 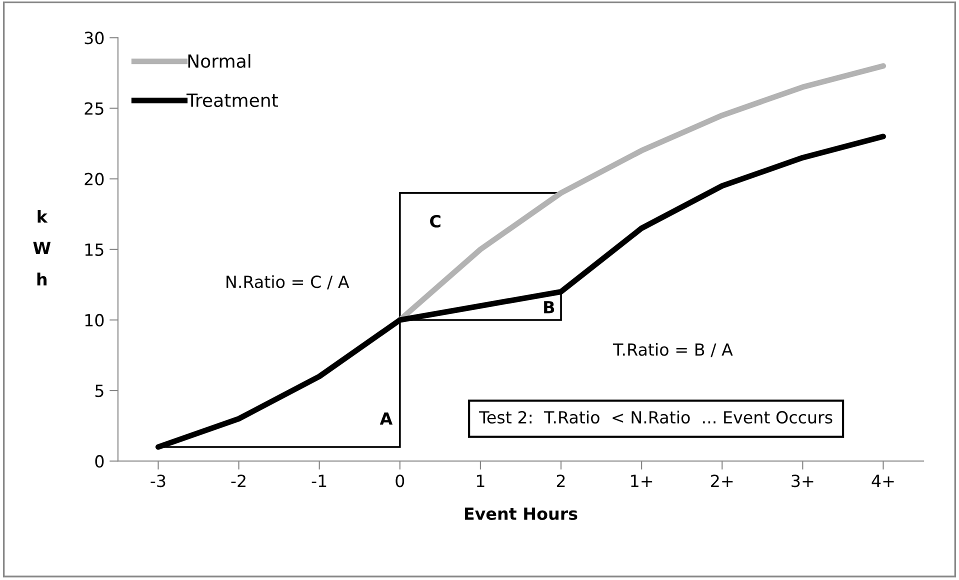 What do you see at coordinates (232, 101) in the screenshot?
I see `legend-label: Treatment` at bounding box center [232, 101].